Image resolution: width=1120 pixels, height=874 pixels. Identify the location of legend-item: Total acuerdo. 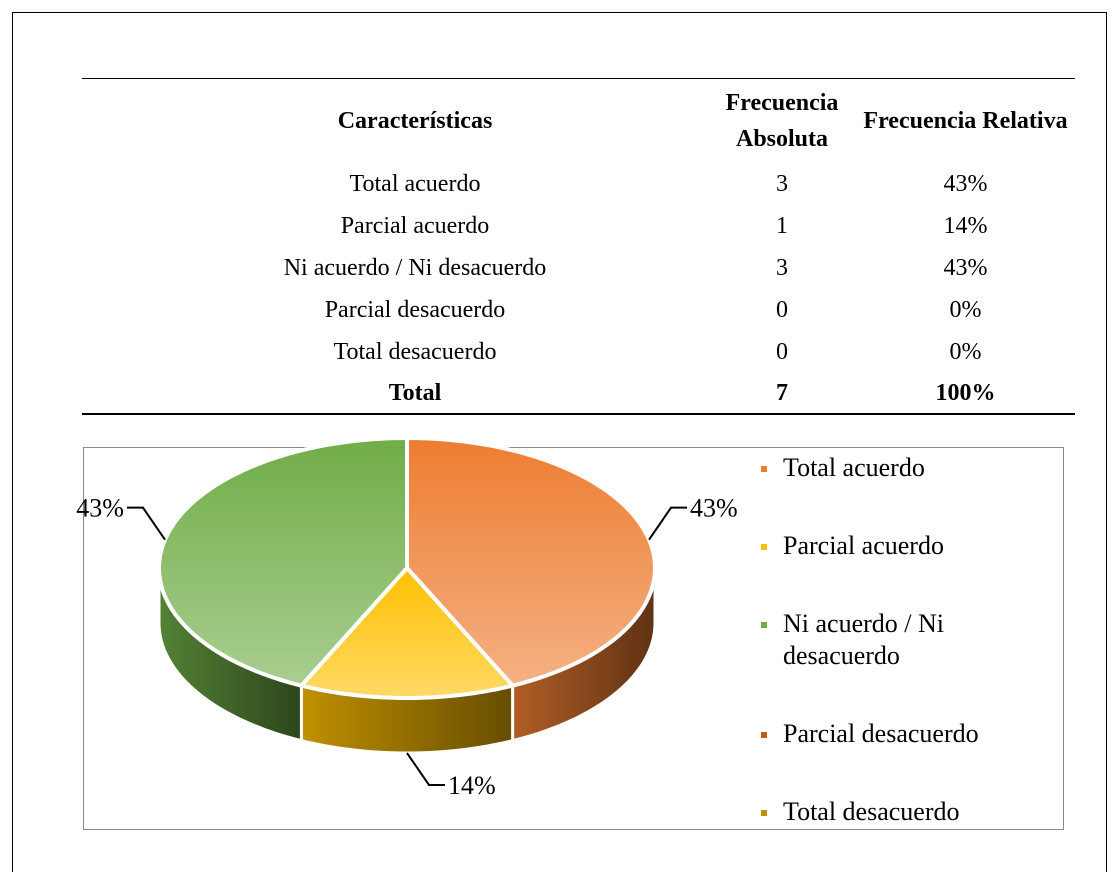
(900, 468).